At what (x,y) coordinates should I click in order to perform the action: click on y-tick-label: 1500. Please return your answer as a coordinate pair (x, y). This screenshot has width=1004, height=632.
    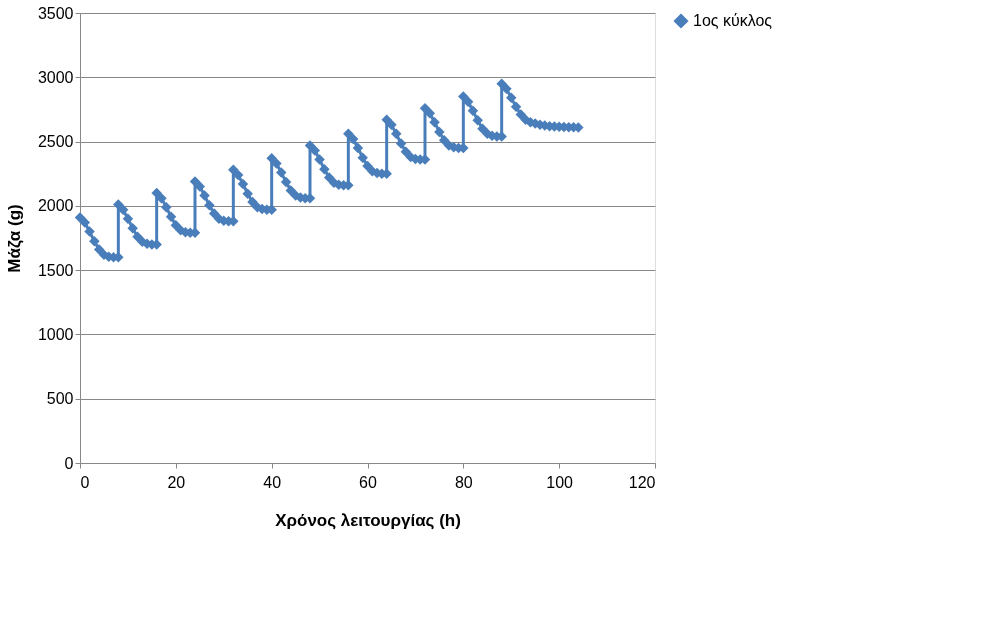
    Looking at the image, I should click on (55, 270).